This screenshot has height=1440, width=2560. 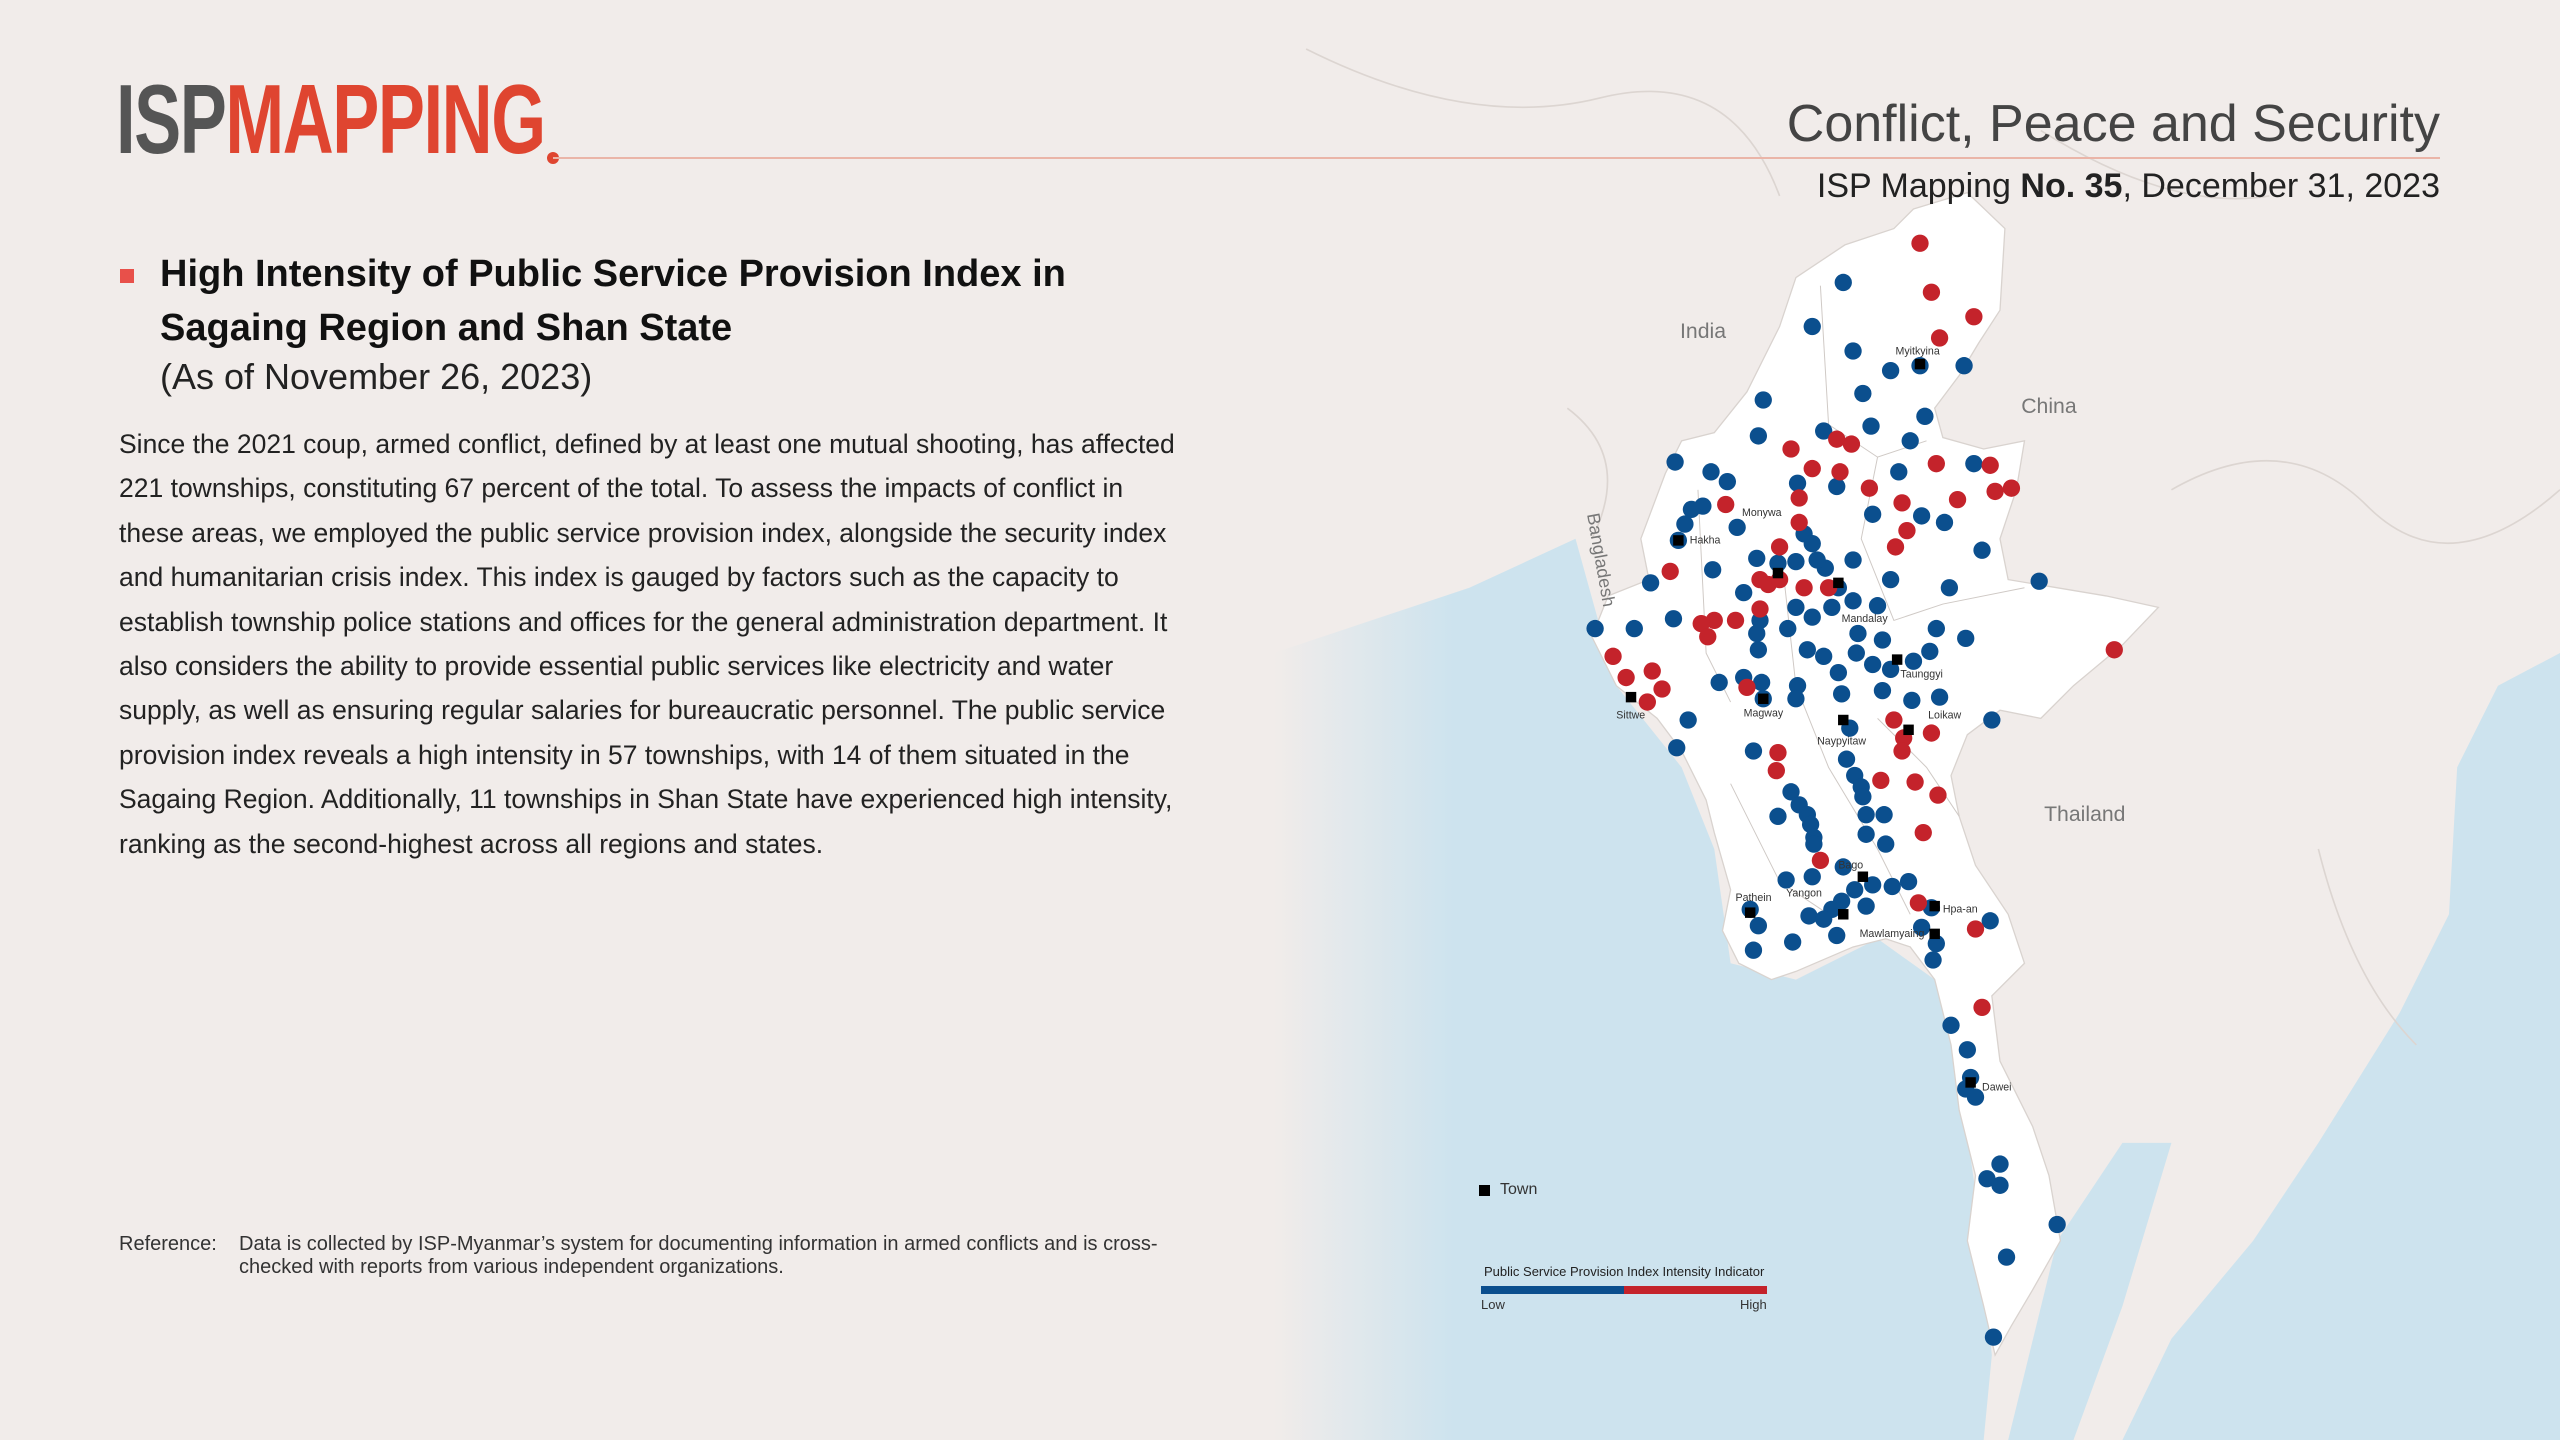 What do you see at coordinates (1934, 934) in the screenshot?
I see `town-square-mawlamyaing` at bounding box center [1934, 934].